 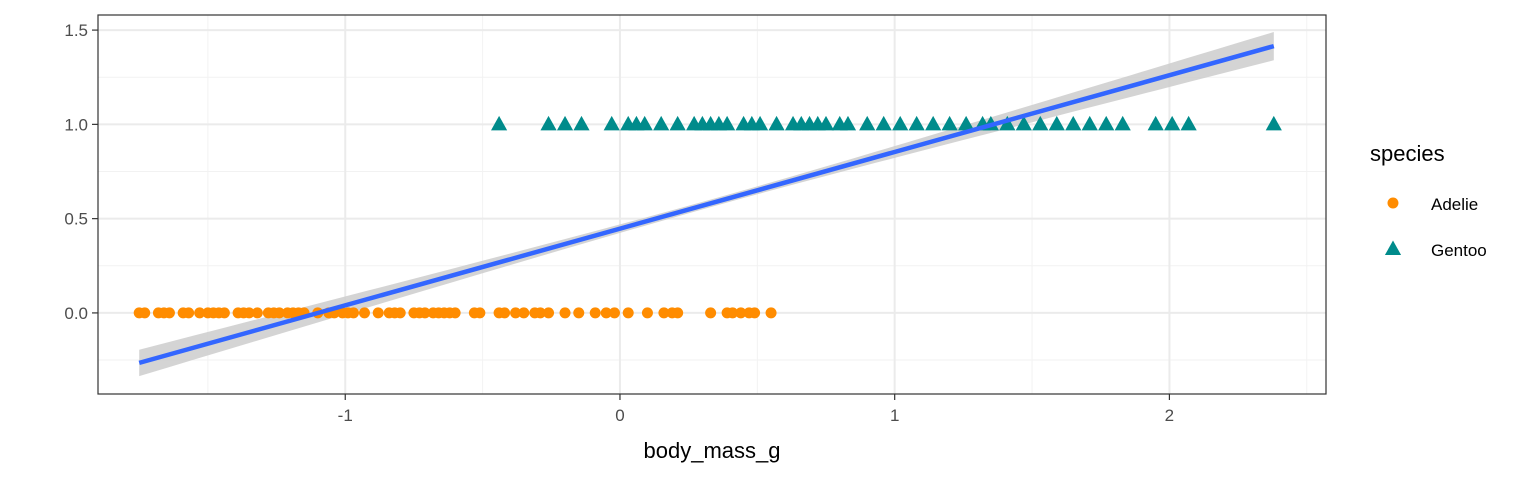 I want to click on x-tick-label: 2, so click(x=1169, y=415).